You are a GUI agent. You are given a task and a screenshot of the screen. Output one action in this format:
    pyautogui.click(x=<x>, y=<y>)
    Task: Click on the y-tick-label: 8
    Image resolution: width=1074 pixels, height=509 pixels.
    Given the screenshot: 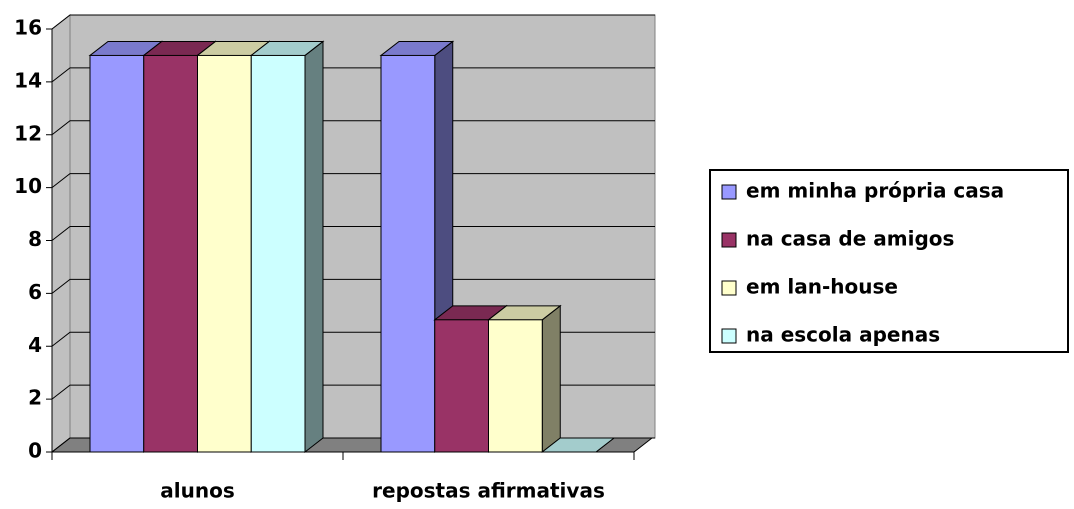 What is the action you would take?
    pyautogui.click(x=35, y=239)
    